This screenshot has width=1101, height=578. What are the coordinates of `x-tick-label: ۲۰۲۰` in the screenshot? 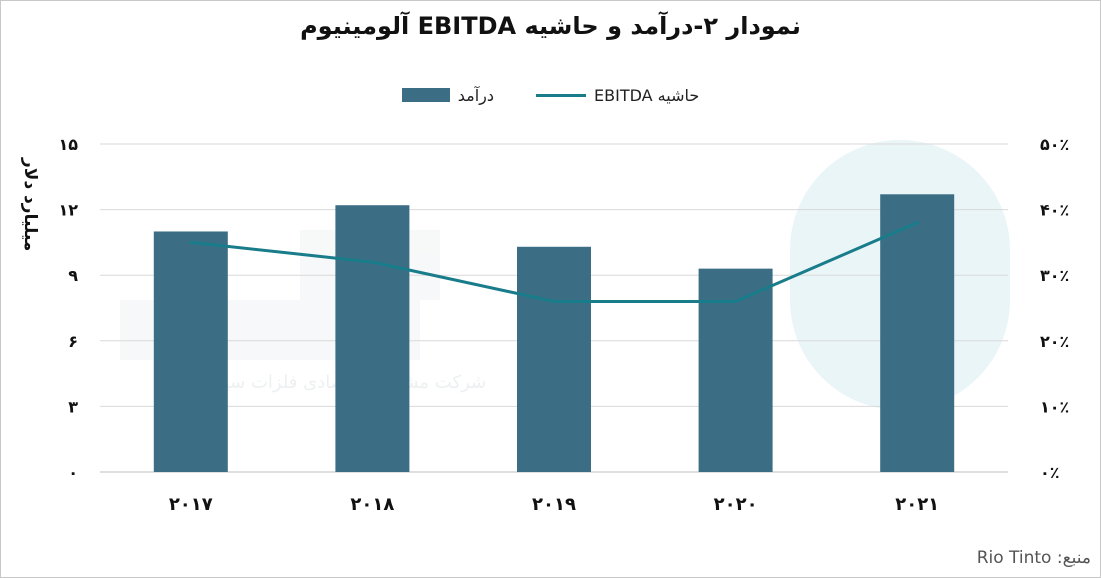 It's located at (736, 504).